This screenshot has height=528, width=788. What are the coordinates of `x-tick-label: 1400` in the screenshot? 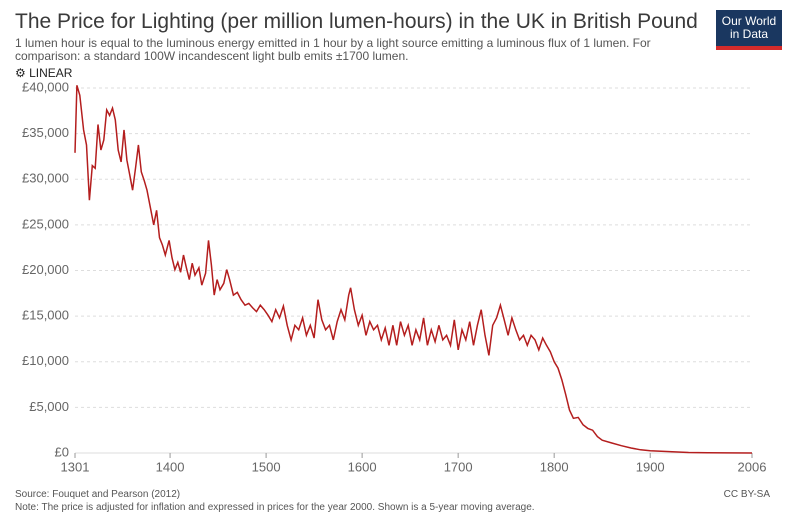 It's located at (170, 466).